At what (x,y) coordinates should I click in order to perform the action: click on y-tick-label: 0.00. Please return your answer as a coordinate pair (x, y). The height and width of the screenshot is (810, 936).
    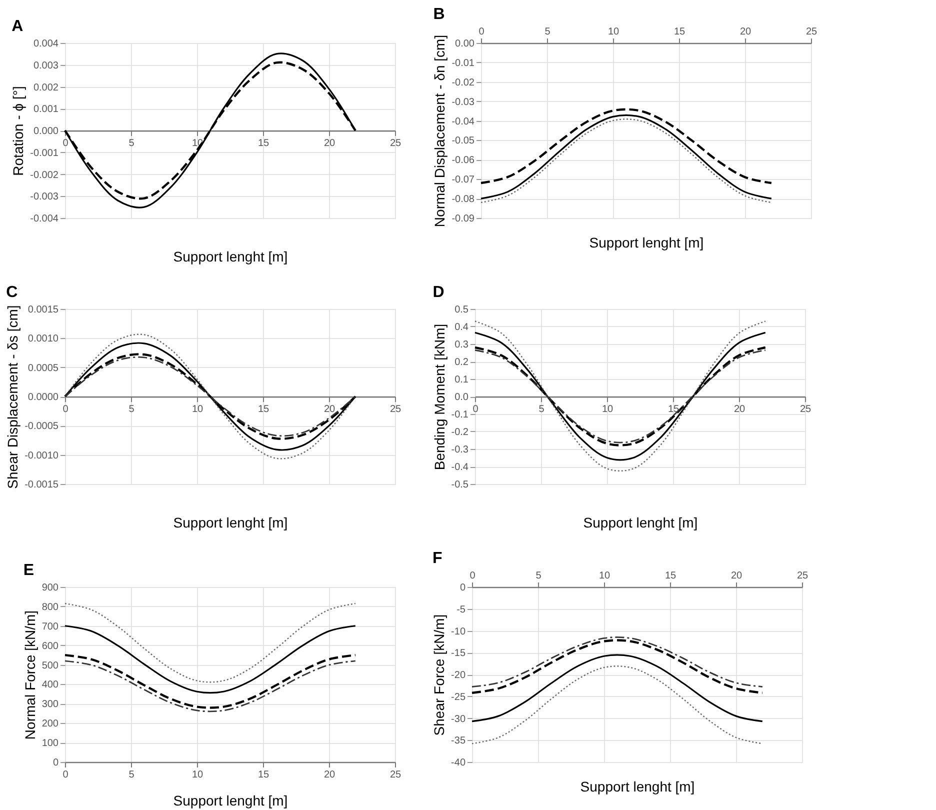
    Looking at the image, I should click on (465, 44).